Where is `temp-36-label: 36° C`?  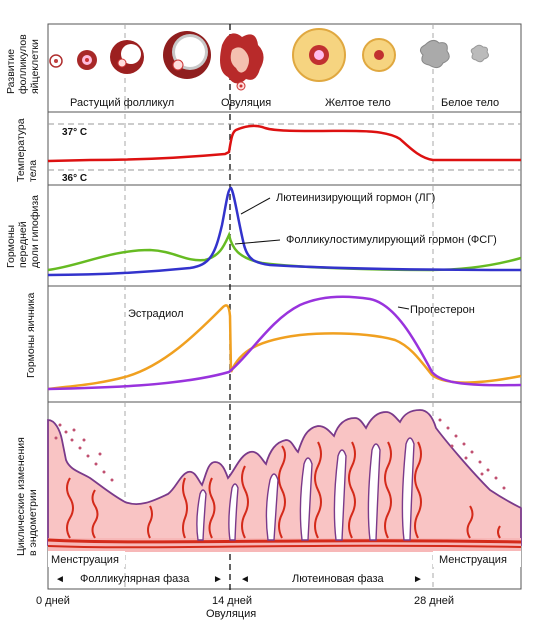
temp-36-label: 36° C is located at coordinates (74, 178).